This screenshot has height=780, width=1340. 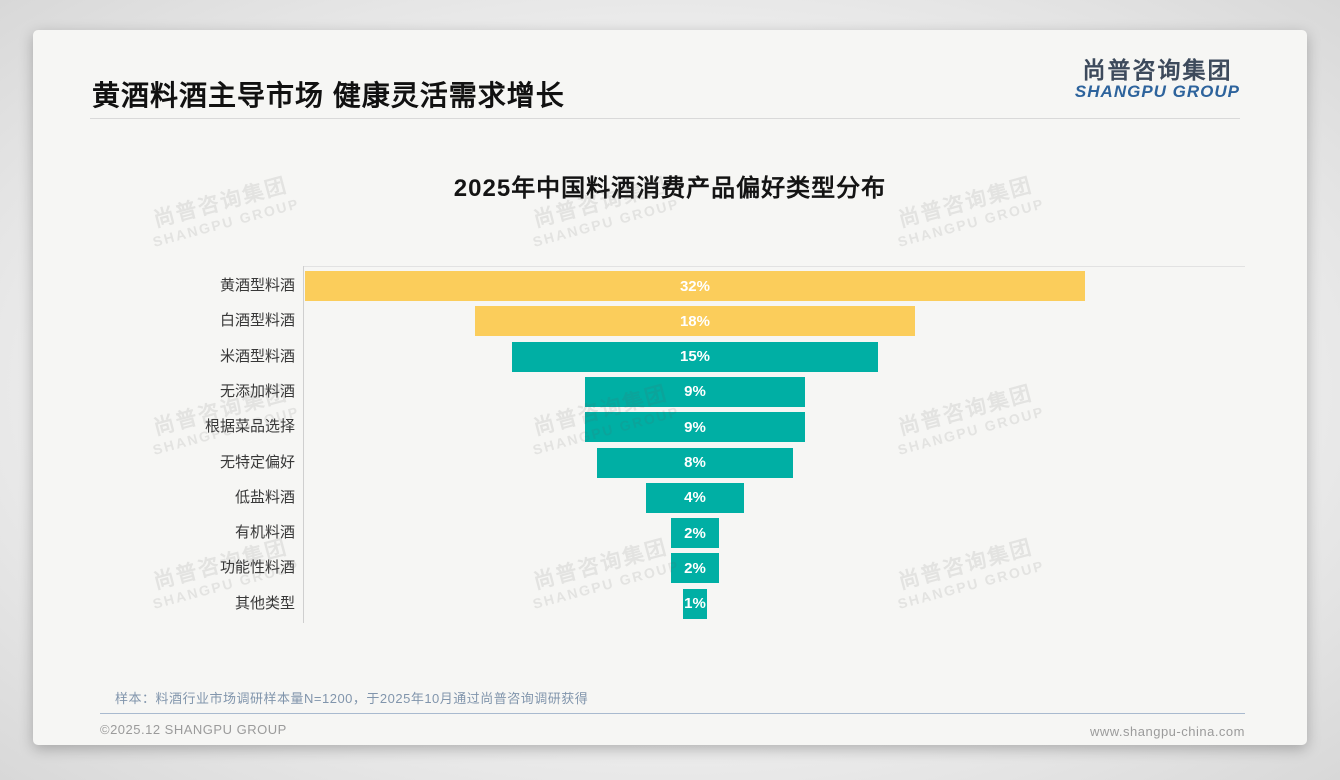 I want to click on plot-top-border, so click(x=774, y=266).